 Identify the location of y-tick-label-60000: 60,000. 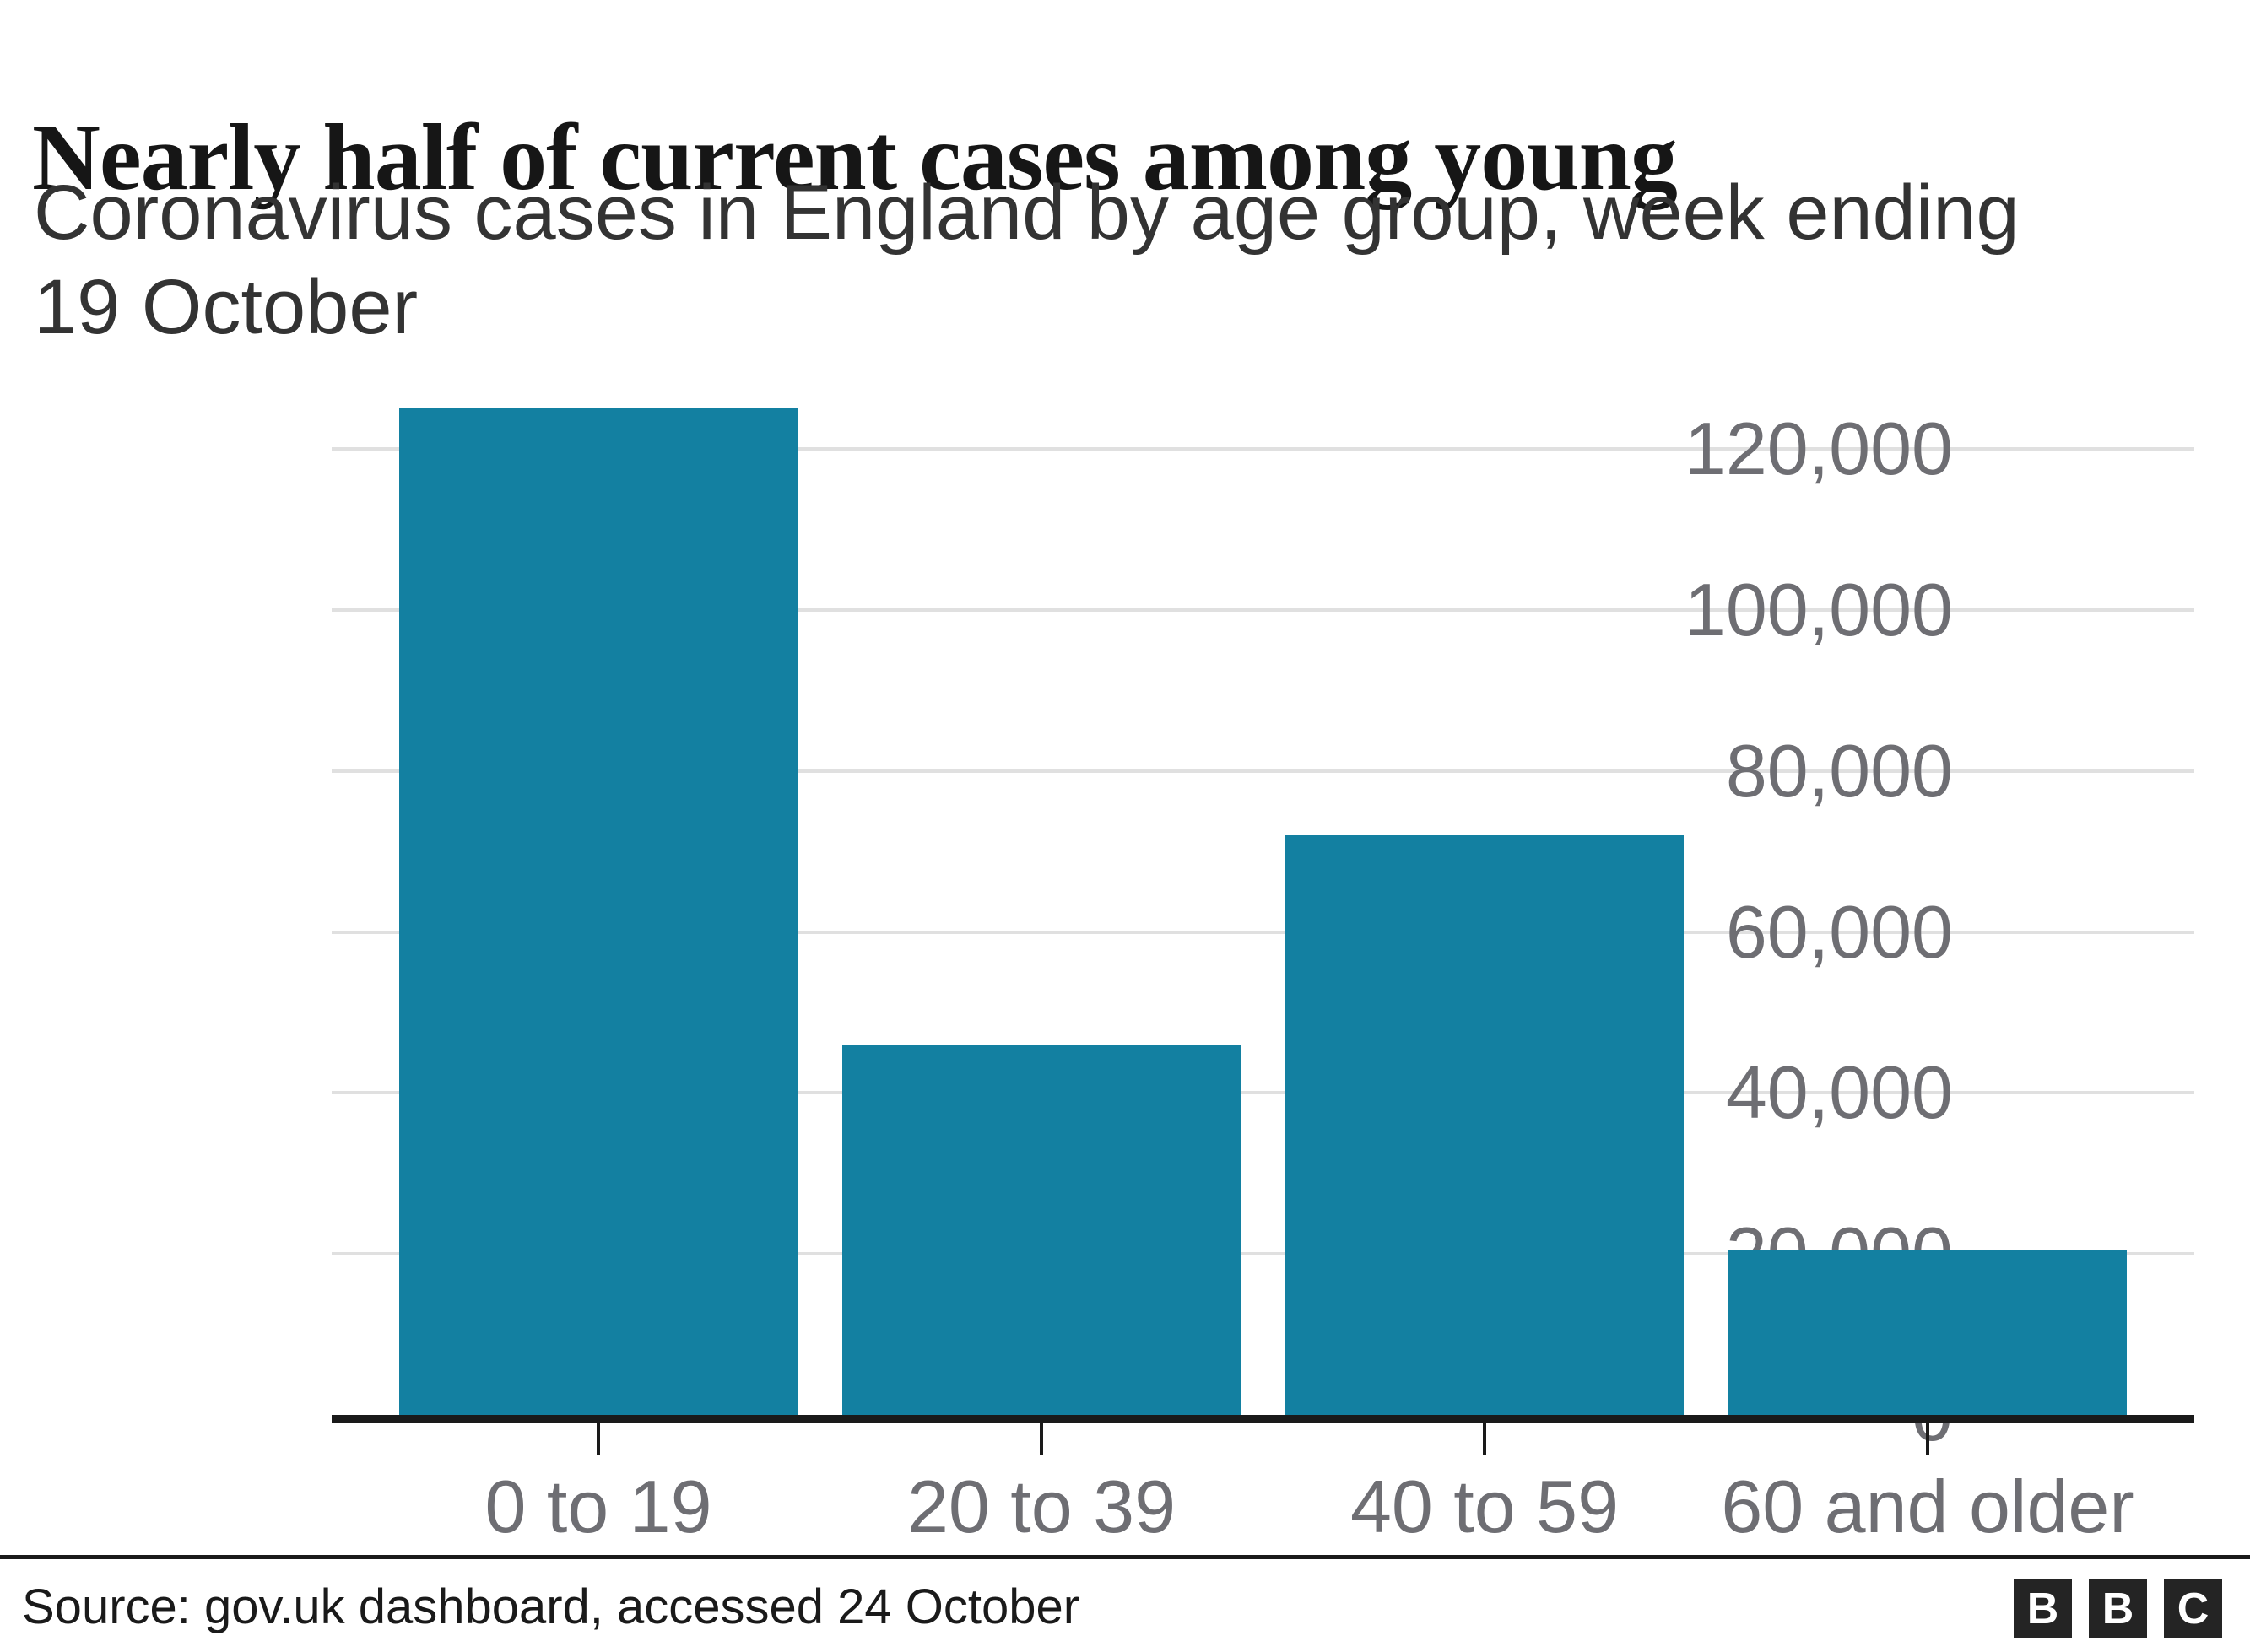
(1839, 932).